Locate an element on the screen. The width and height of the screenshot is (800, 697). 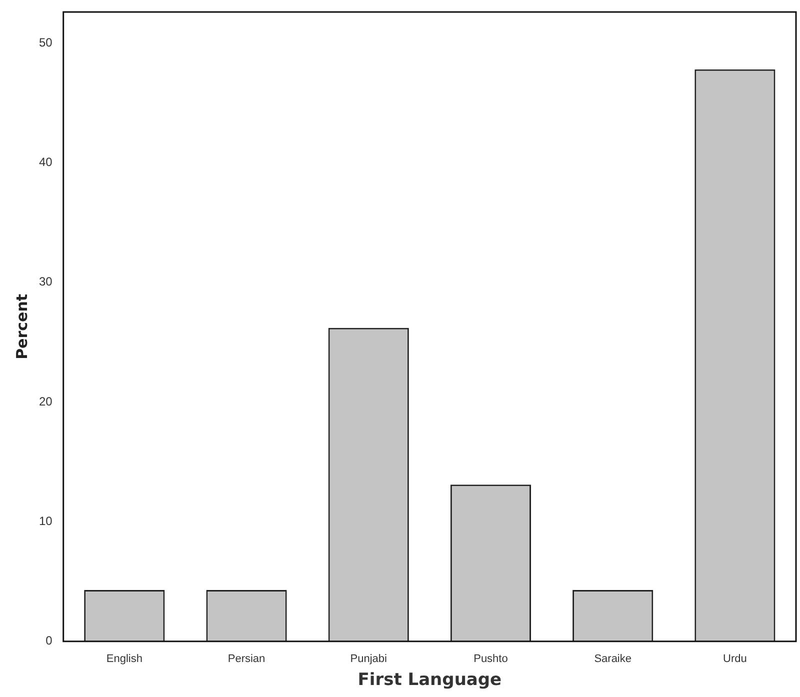
x-tick-label: Persian is located at coordinates (247, 659).